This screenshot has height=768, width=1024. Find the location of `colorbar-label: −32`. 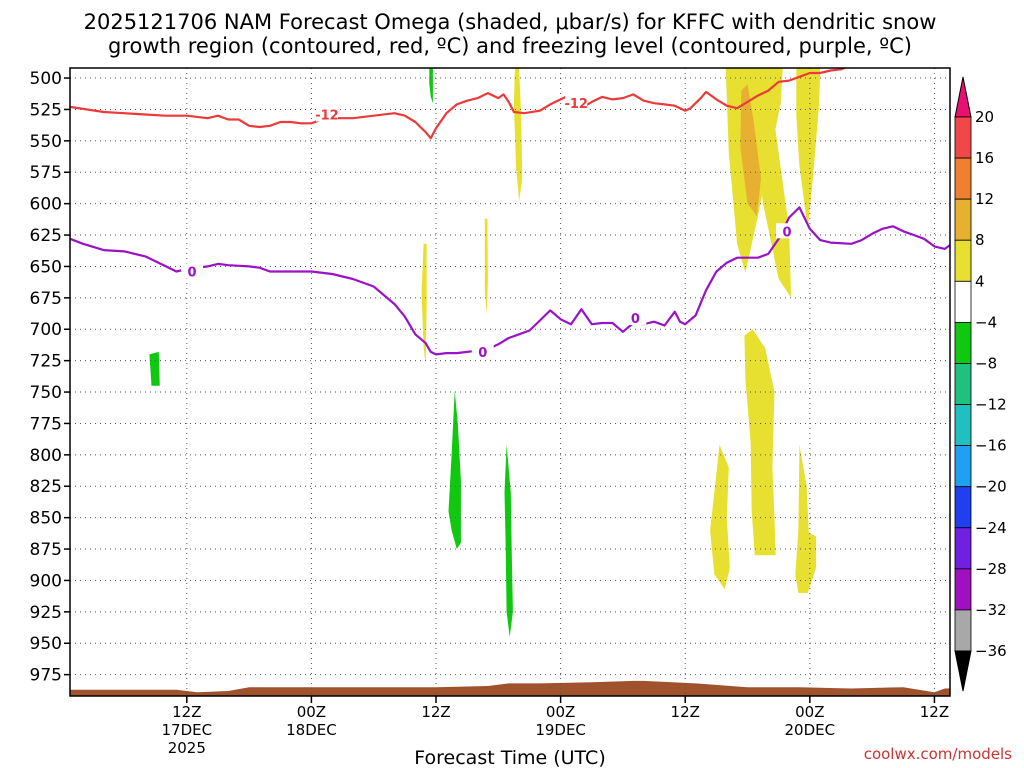

colorbar-label: −32 is located at coordinates (991, 610).